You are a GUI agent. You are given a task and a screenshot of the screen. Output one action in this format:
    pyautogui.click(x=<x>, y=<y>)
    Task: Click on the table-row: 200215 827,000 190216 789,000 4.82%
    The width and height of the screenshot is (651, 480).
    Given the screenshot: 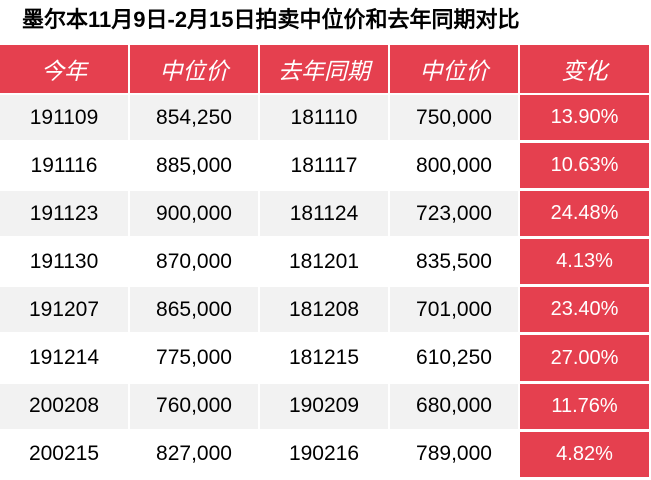 What is the action you would take?
    pyautogui.click(x=325, y=455)
    